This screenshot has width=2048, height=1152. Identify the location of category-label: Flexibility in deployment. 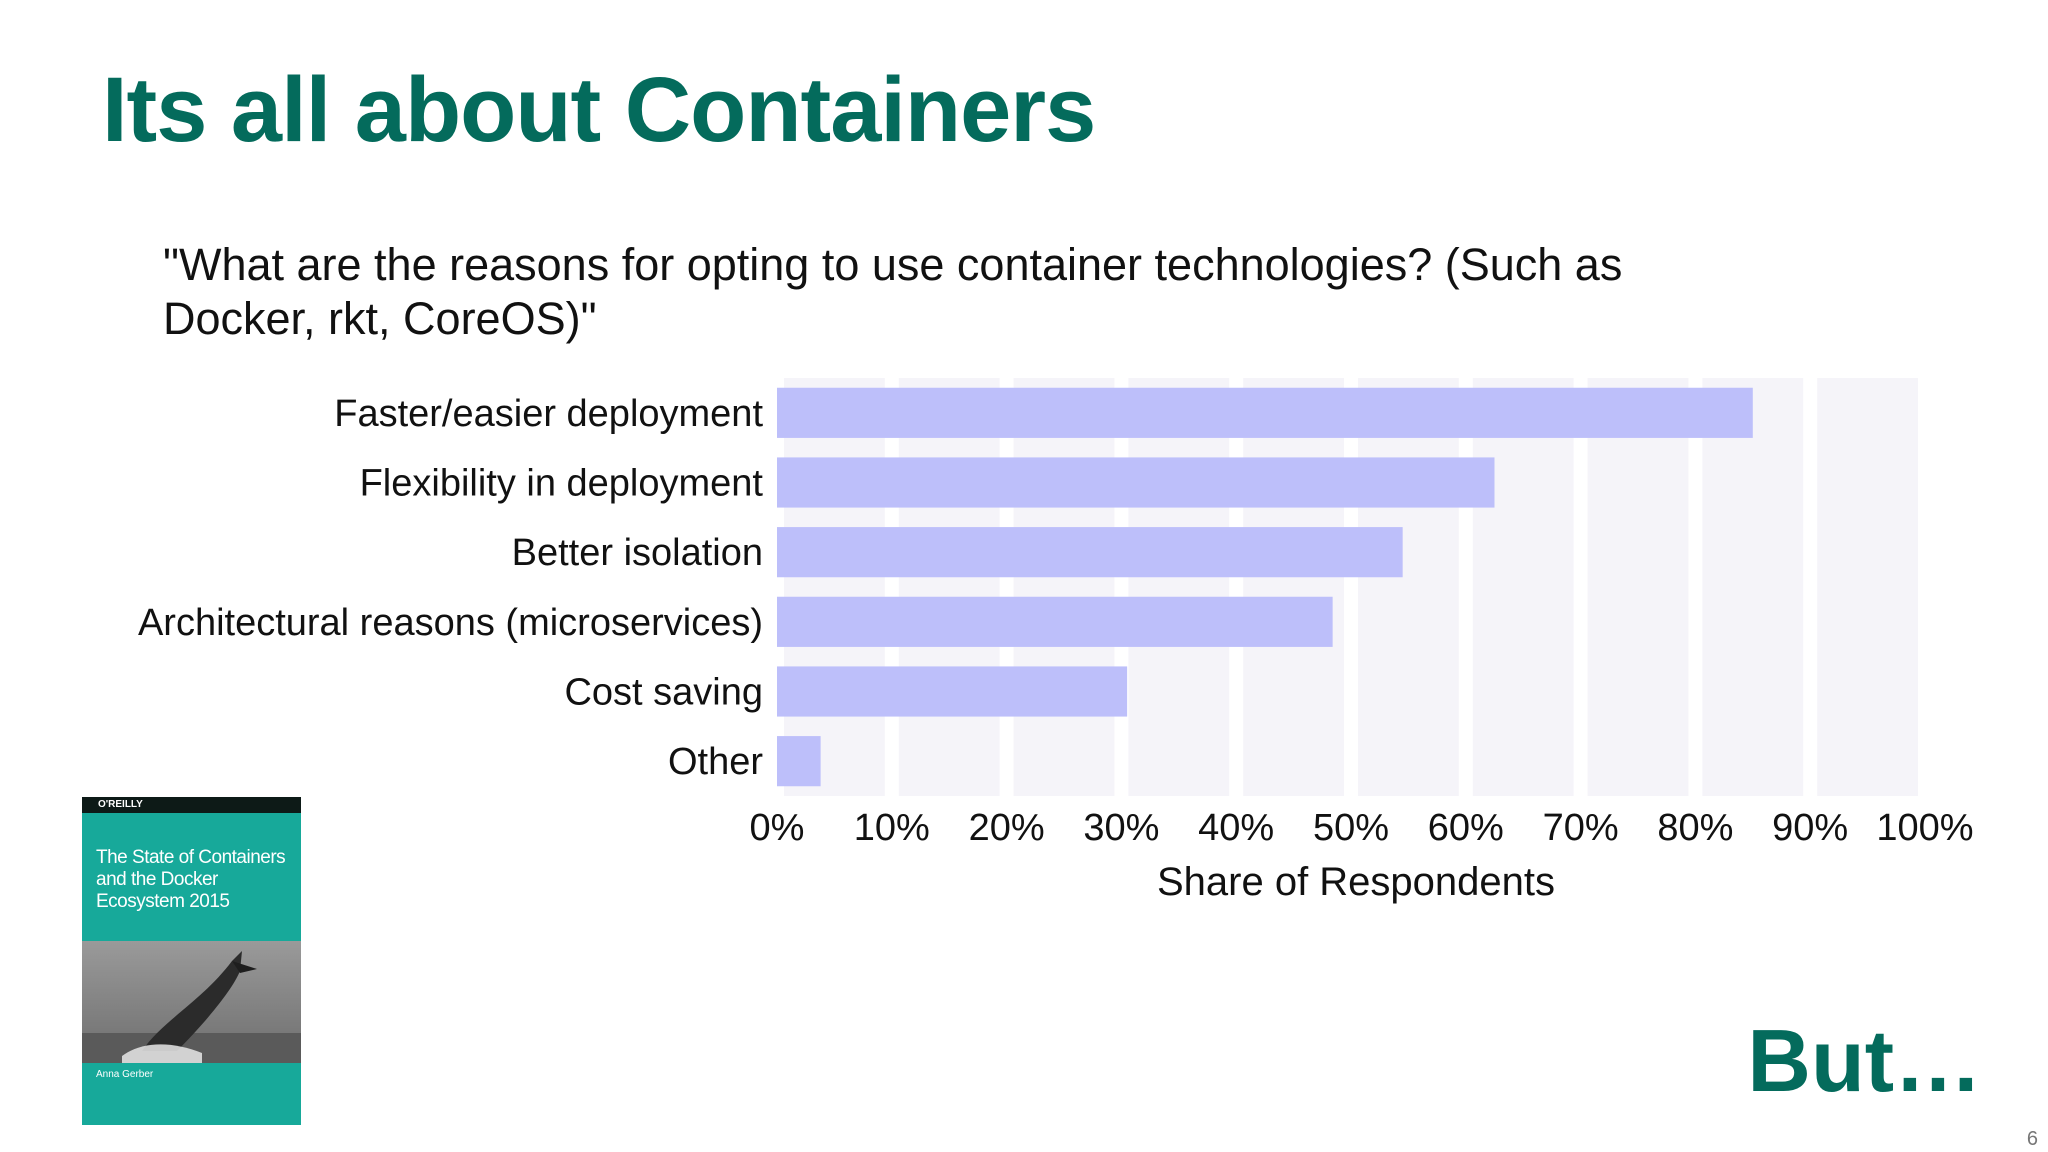
(562, 484).